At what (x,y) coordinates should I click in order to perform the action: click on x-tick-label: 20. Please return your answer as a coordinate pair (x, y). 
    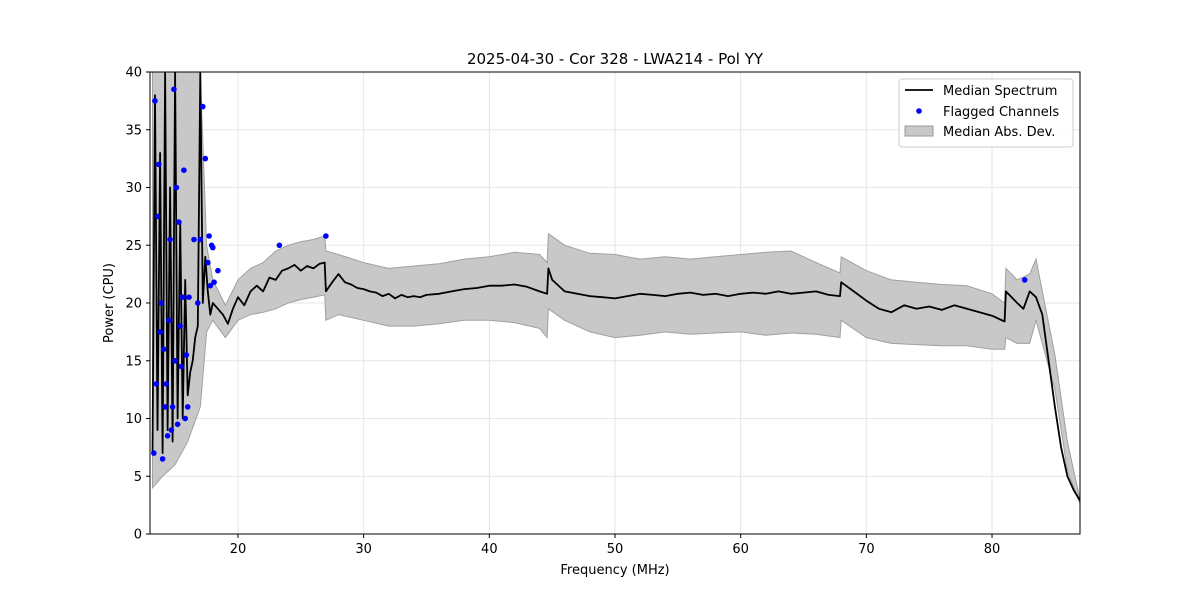
    Looking at the image, I should click on (238, 549).